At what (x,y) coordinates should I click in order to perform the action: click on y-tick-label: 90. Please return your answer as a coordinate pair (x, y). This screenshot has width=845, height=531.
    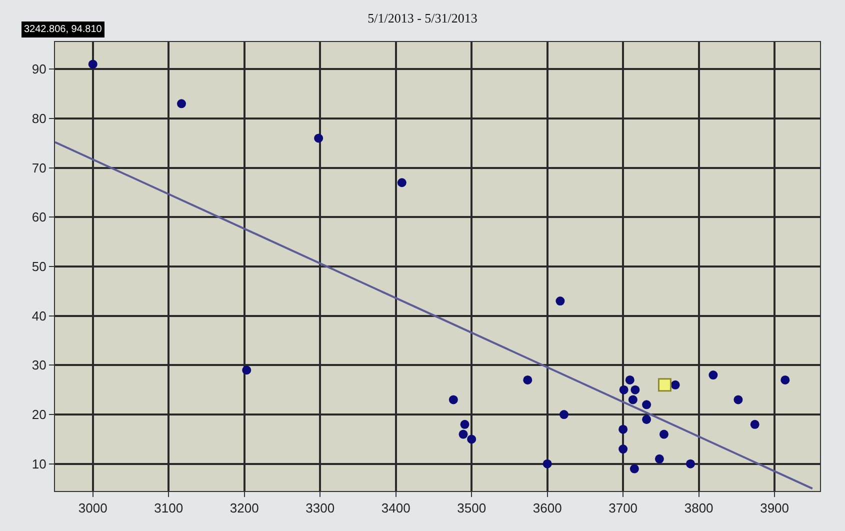
    Looking at the image, I should click on (39, 69).